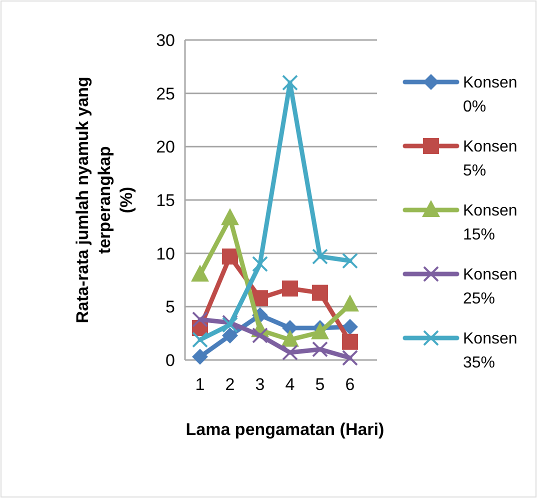  I want to click on y-tick-label: 30, so click(165, 40).